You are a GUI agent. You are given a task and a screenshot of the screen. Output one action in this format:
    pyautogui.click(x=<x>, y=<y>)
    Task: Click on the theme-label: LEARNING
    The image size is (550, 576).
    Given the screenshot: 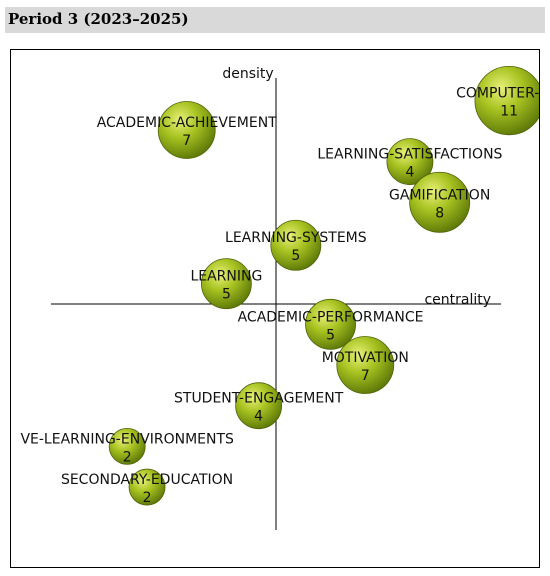 What is the action you would take?
    pyautogui.click(x=226, y=277)
    